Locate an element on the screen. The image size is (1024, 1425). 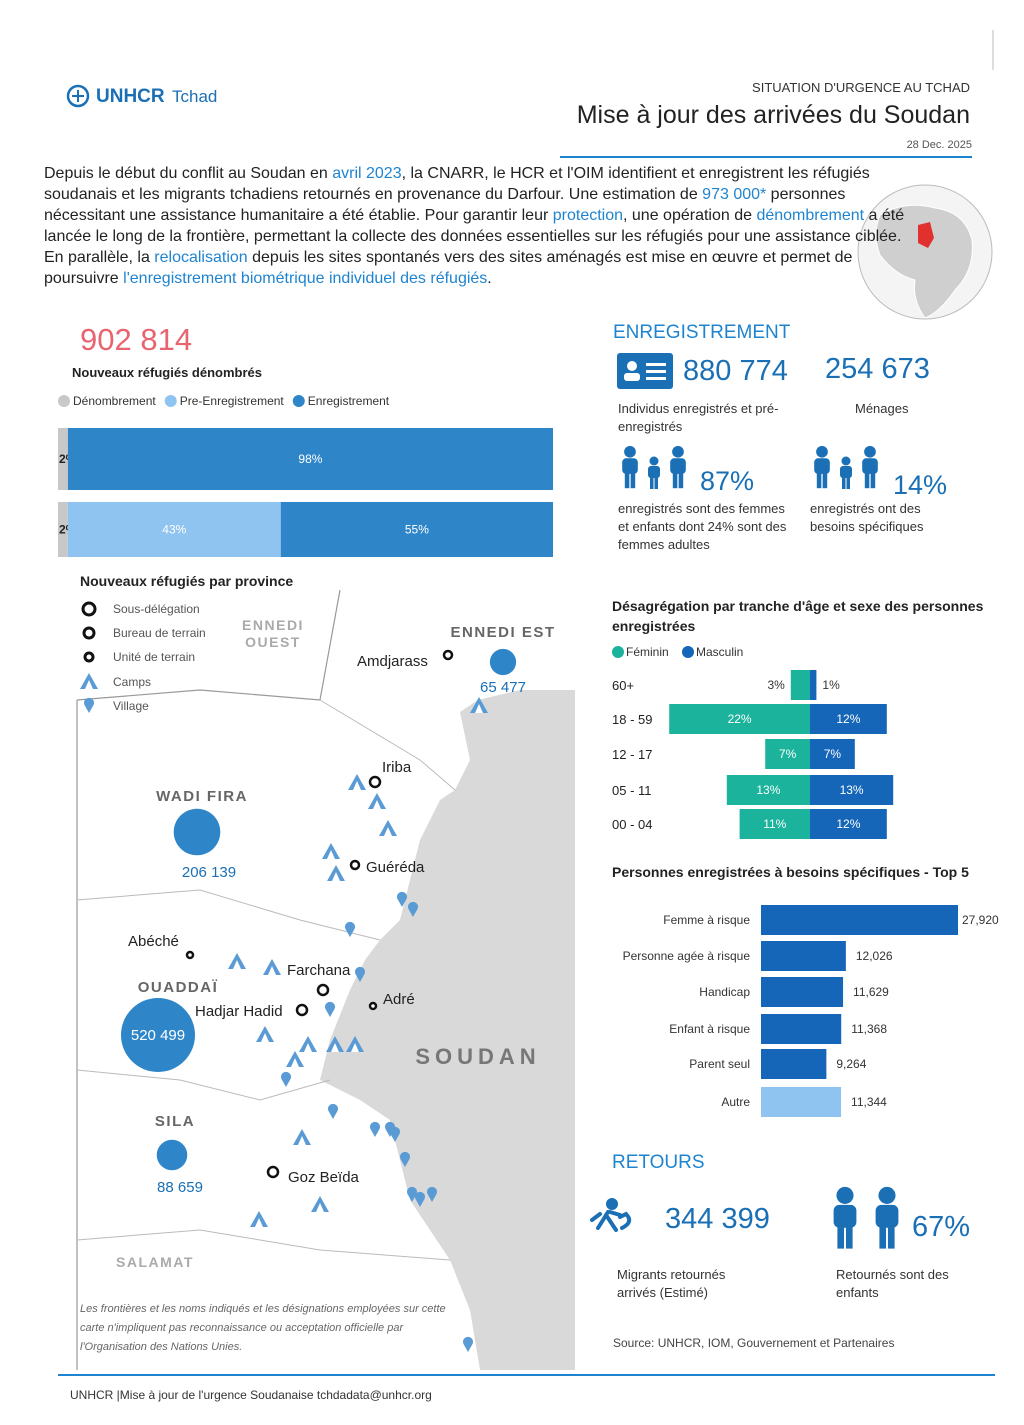
value-label: 11,368 is located at coordinates (869, 1029).